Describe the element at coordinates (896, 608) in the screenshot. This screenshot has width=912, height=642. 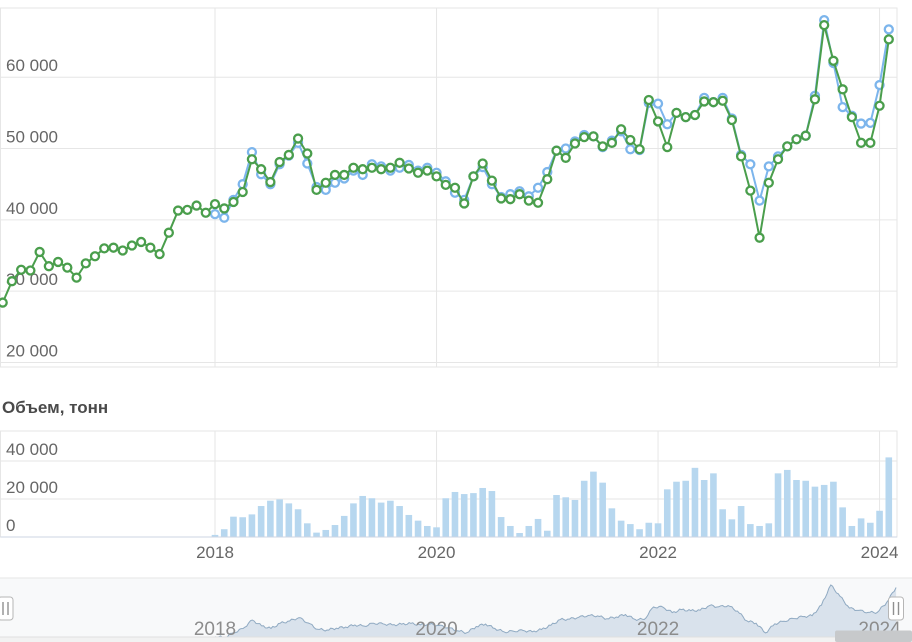
I see `navigator-handle-right` at that location.